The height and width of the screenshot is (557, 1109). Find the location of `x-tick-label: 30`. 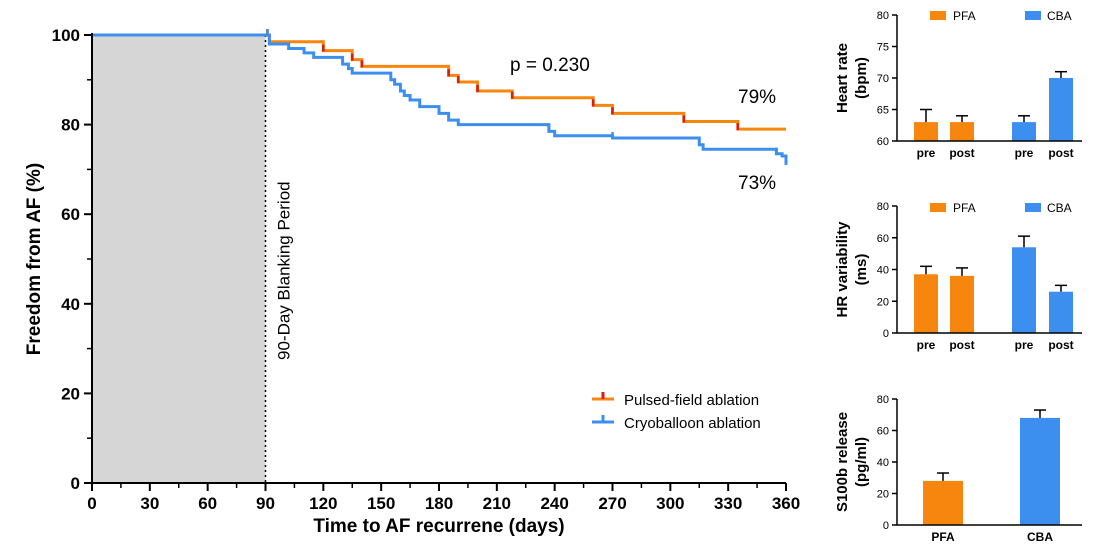

x-tick-label: 30 is located at coordinates (149, 503).